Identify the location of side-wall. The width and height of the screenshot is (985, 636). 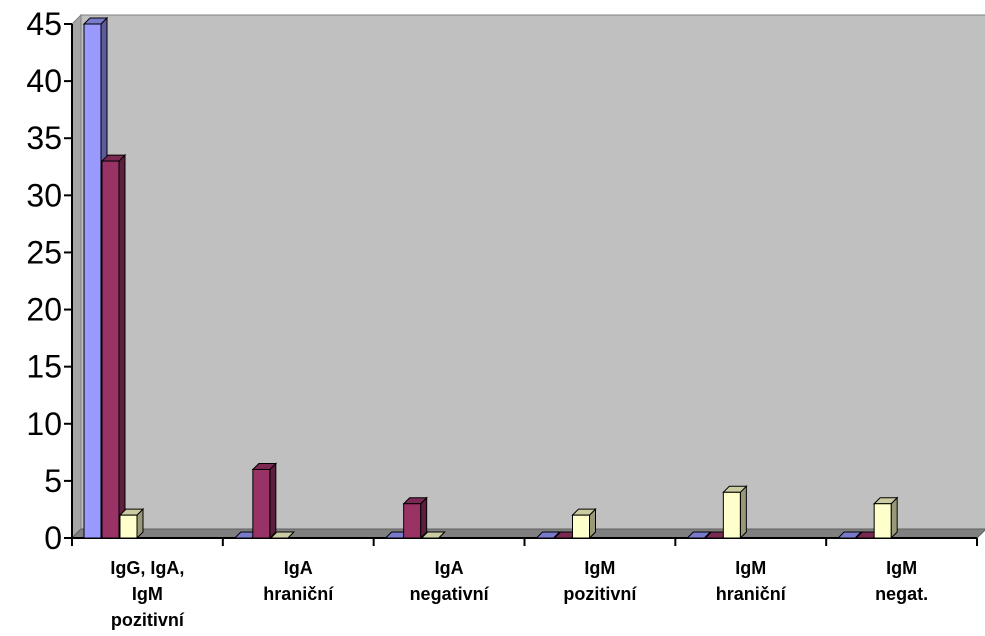
(76, 276).